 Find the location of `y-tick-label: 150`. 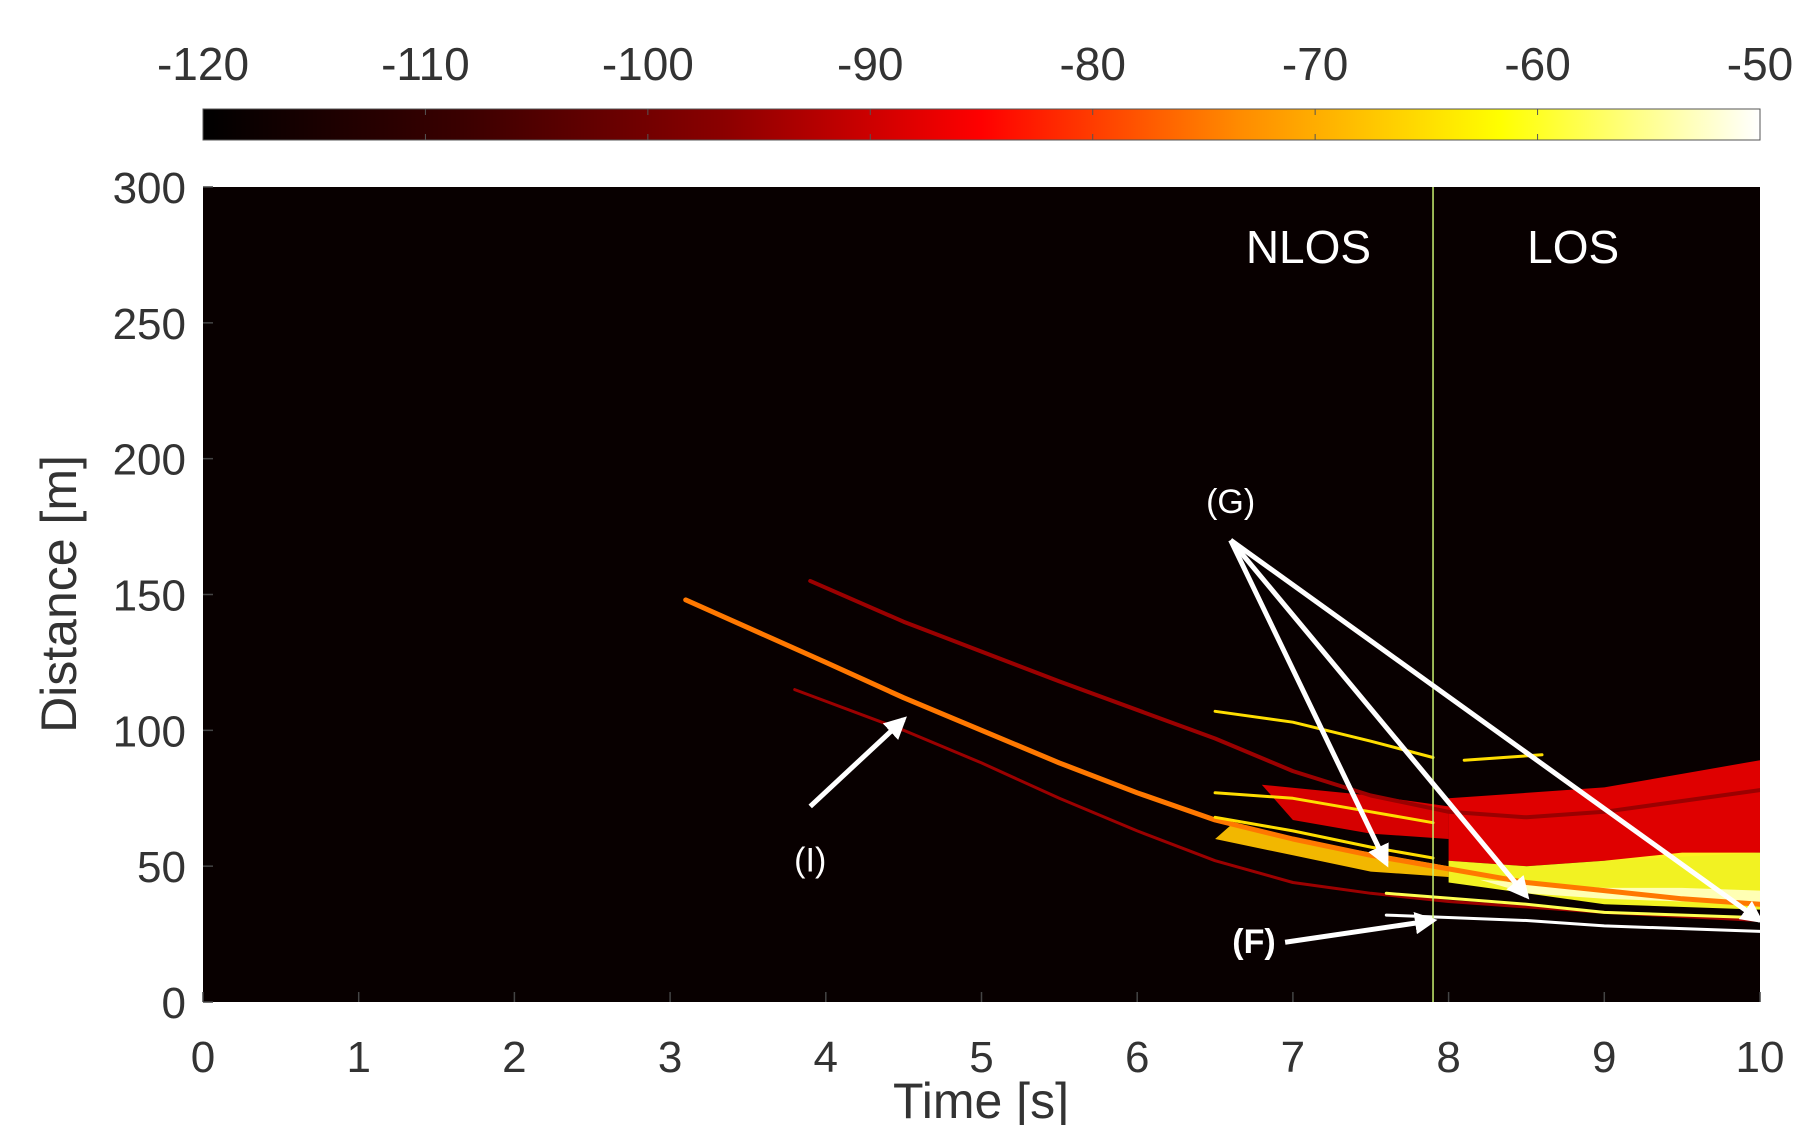

y-tick-label: 150 is located at coordinates (149, 596).